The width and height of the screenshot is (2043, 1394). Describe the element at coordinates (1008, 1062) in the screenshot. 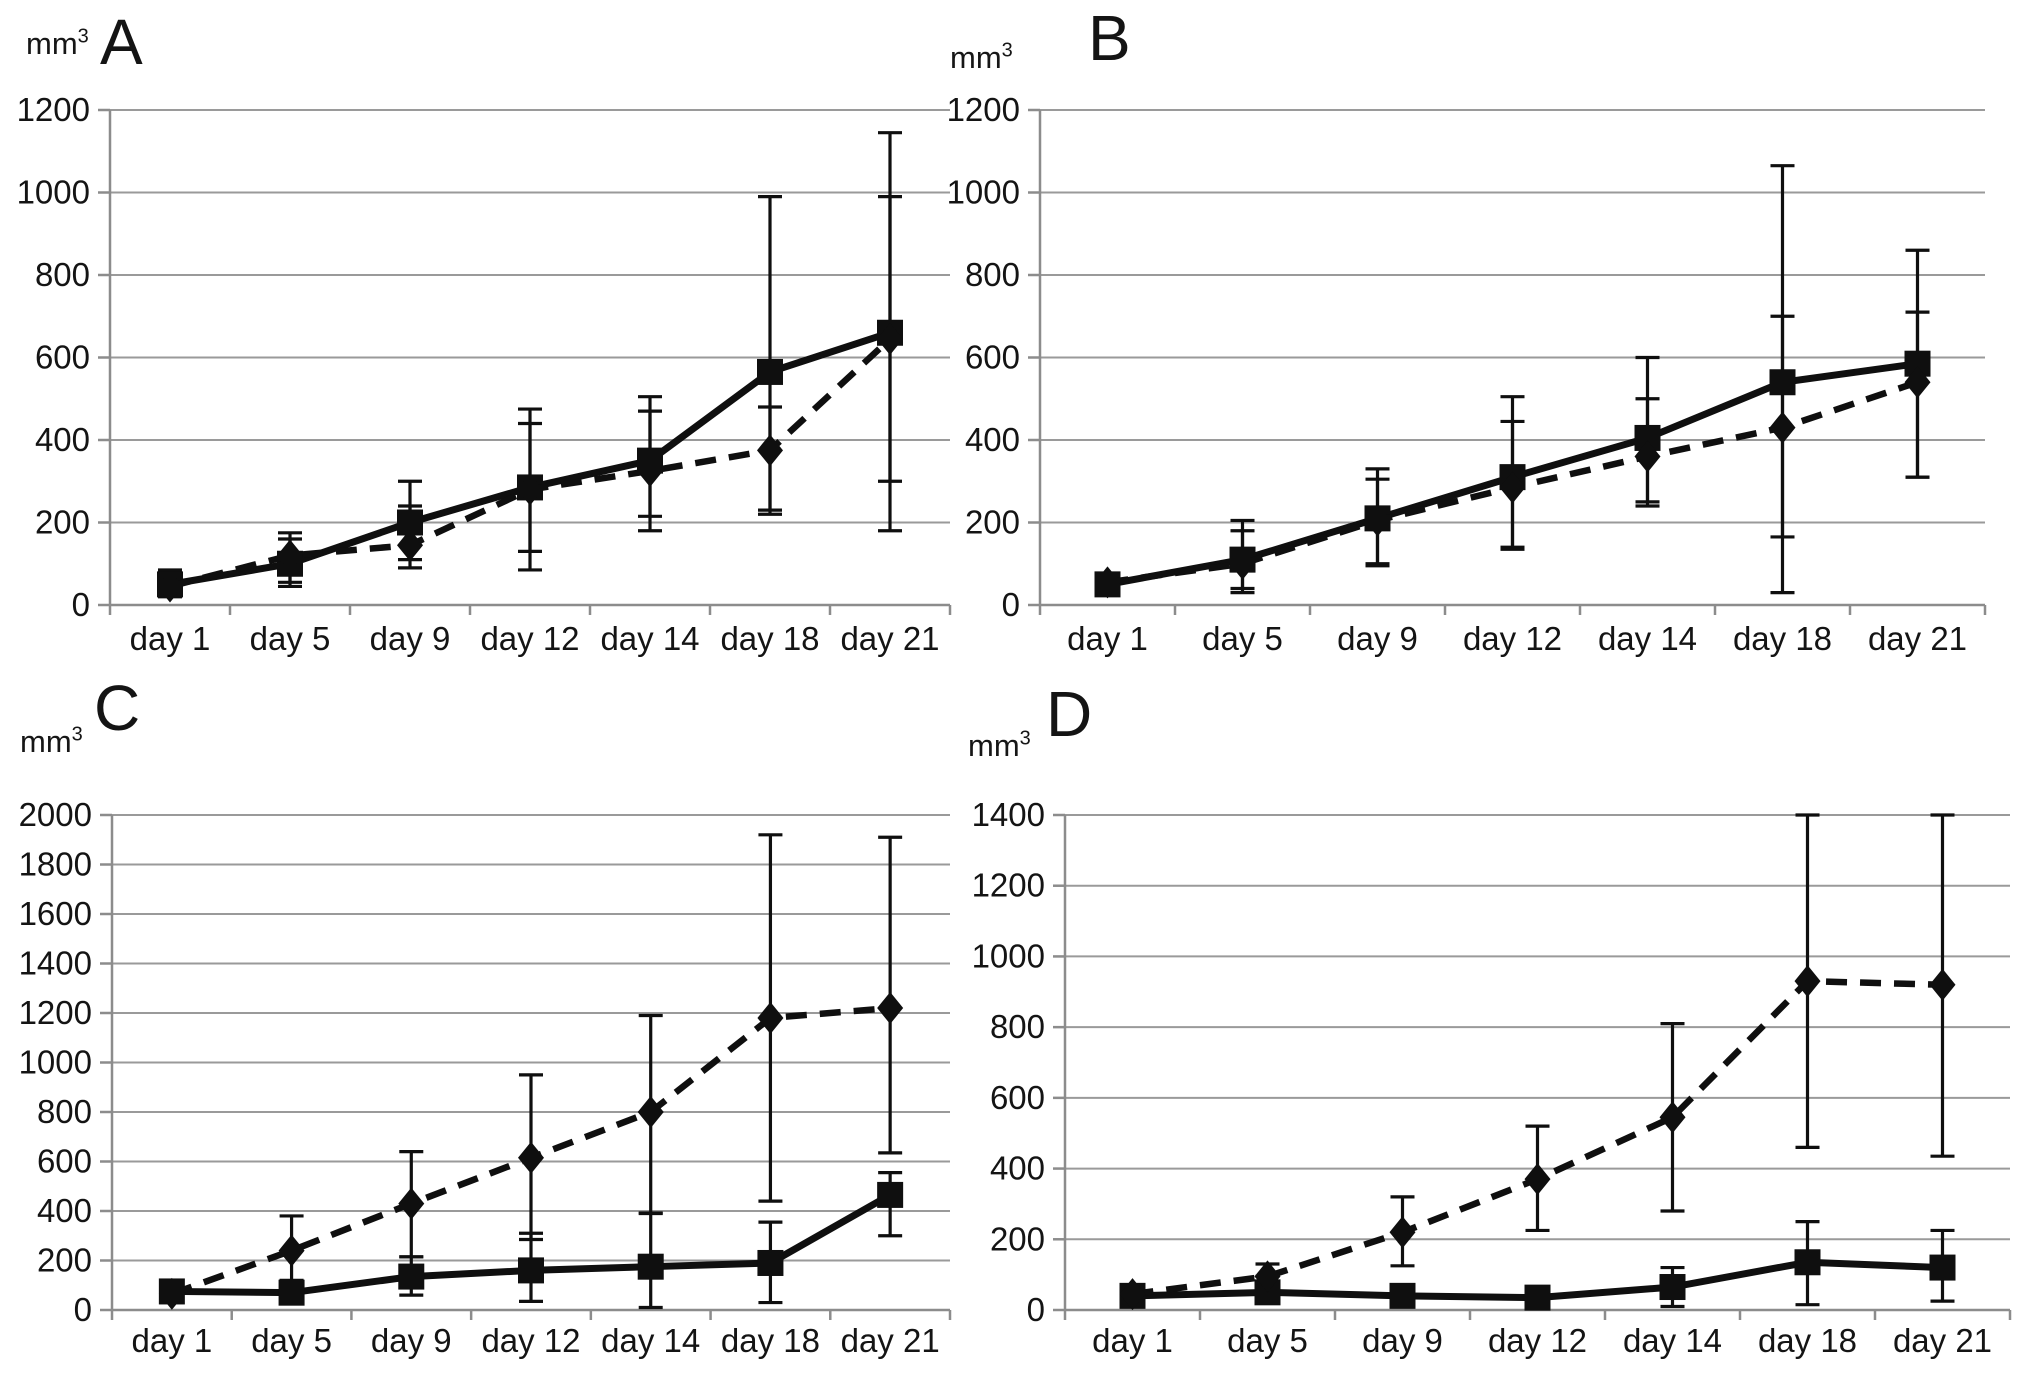

I see `y-axis-labels: 0 200 400 600 800 1000 1200 1400` at that location.